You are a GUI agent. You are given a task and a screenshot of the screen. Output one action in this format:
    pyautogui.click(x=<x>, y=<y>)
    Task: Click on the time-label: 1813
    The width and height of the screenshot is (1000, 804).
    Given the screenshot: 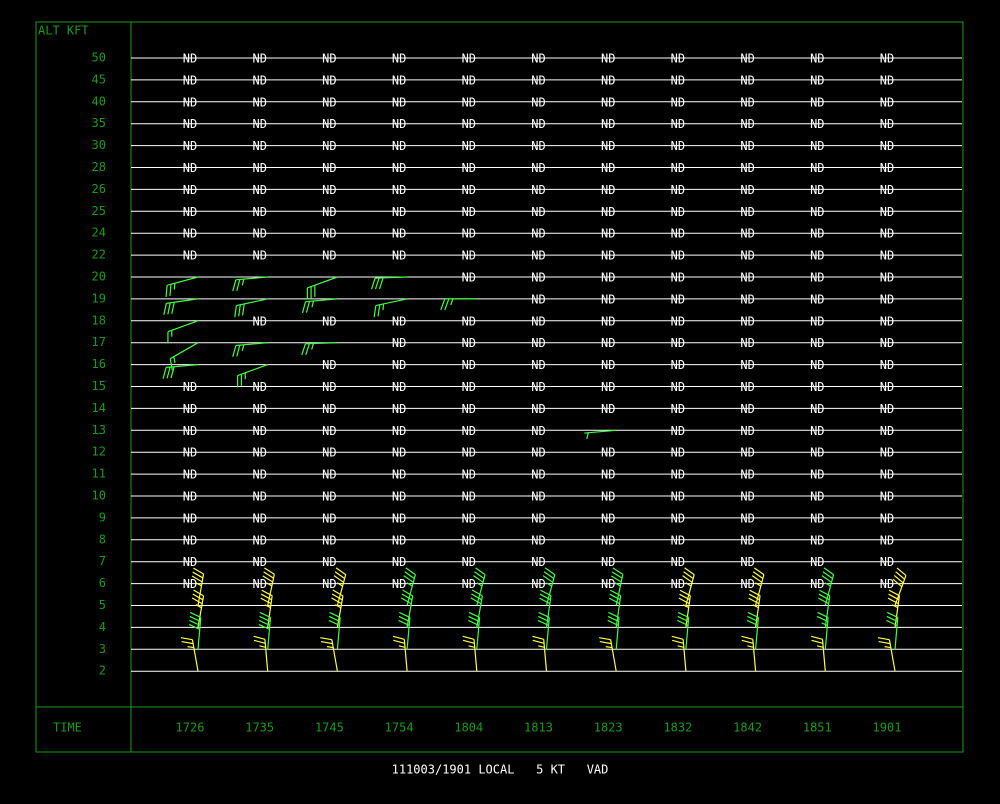 What is the action you would take?
    pyautogui.click(x=538, y=728)
    